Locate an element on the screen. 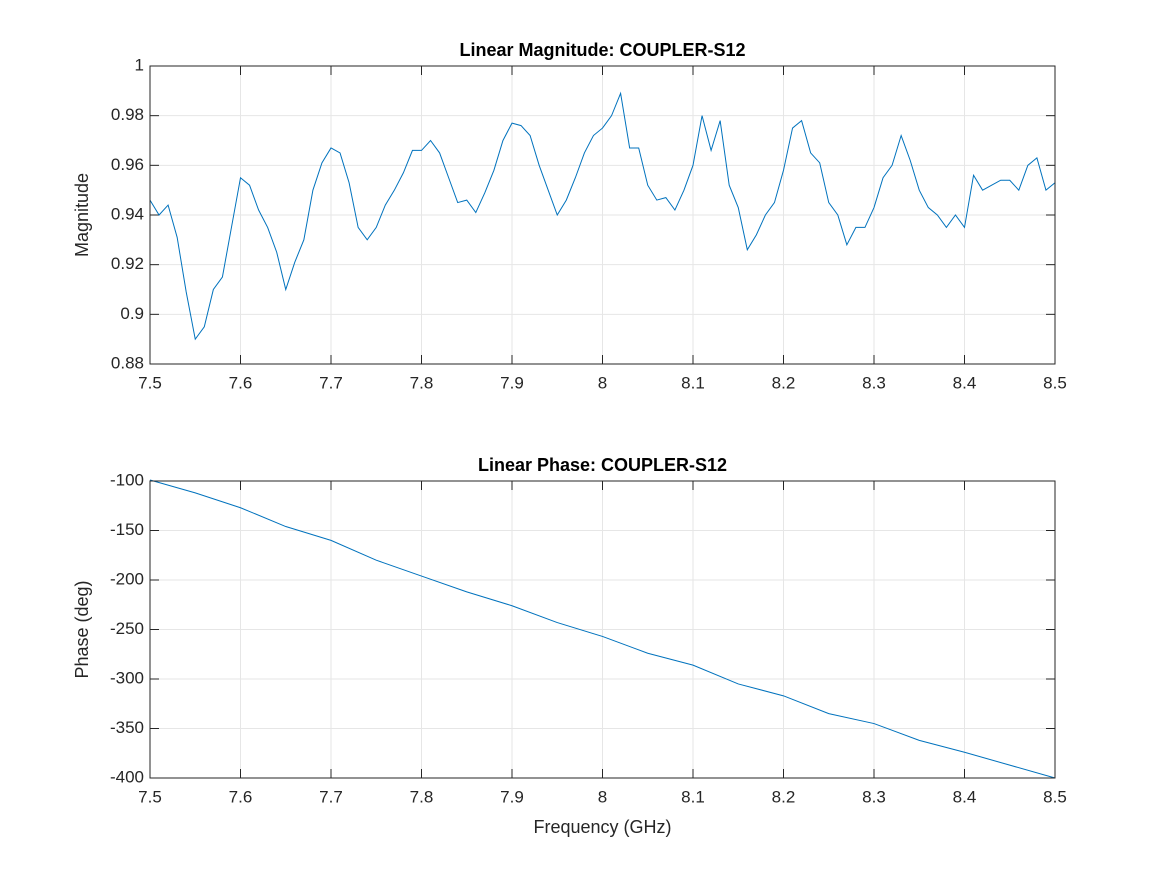 The image size is (1167, 875). y-tick-label: 0.92 is located at coordinates (127, 263).